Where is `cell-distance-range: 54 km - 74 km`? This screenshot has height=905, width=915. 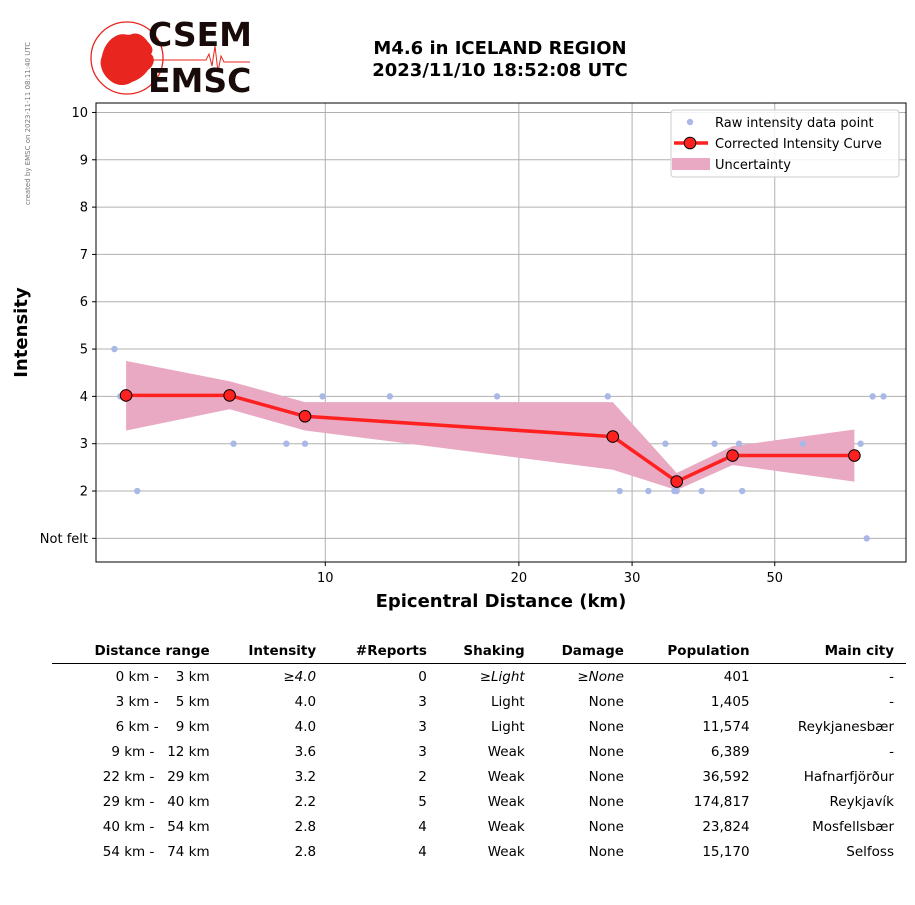 cell-distance-range: 54 km - 74 km is located at coordinates (156, 851).